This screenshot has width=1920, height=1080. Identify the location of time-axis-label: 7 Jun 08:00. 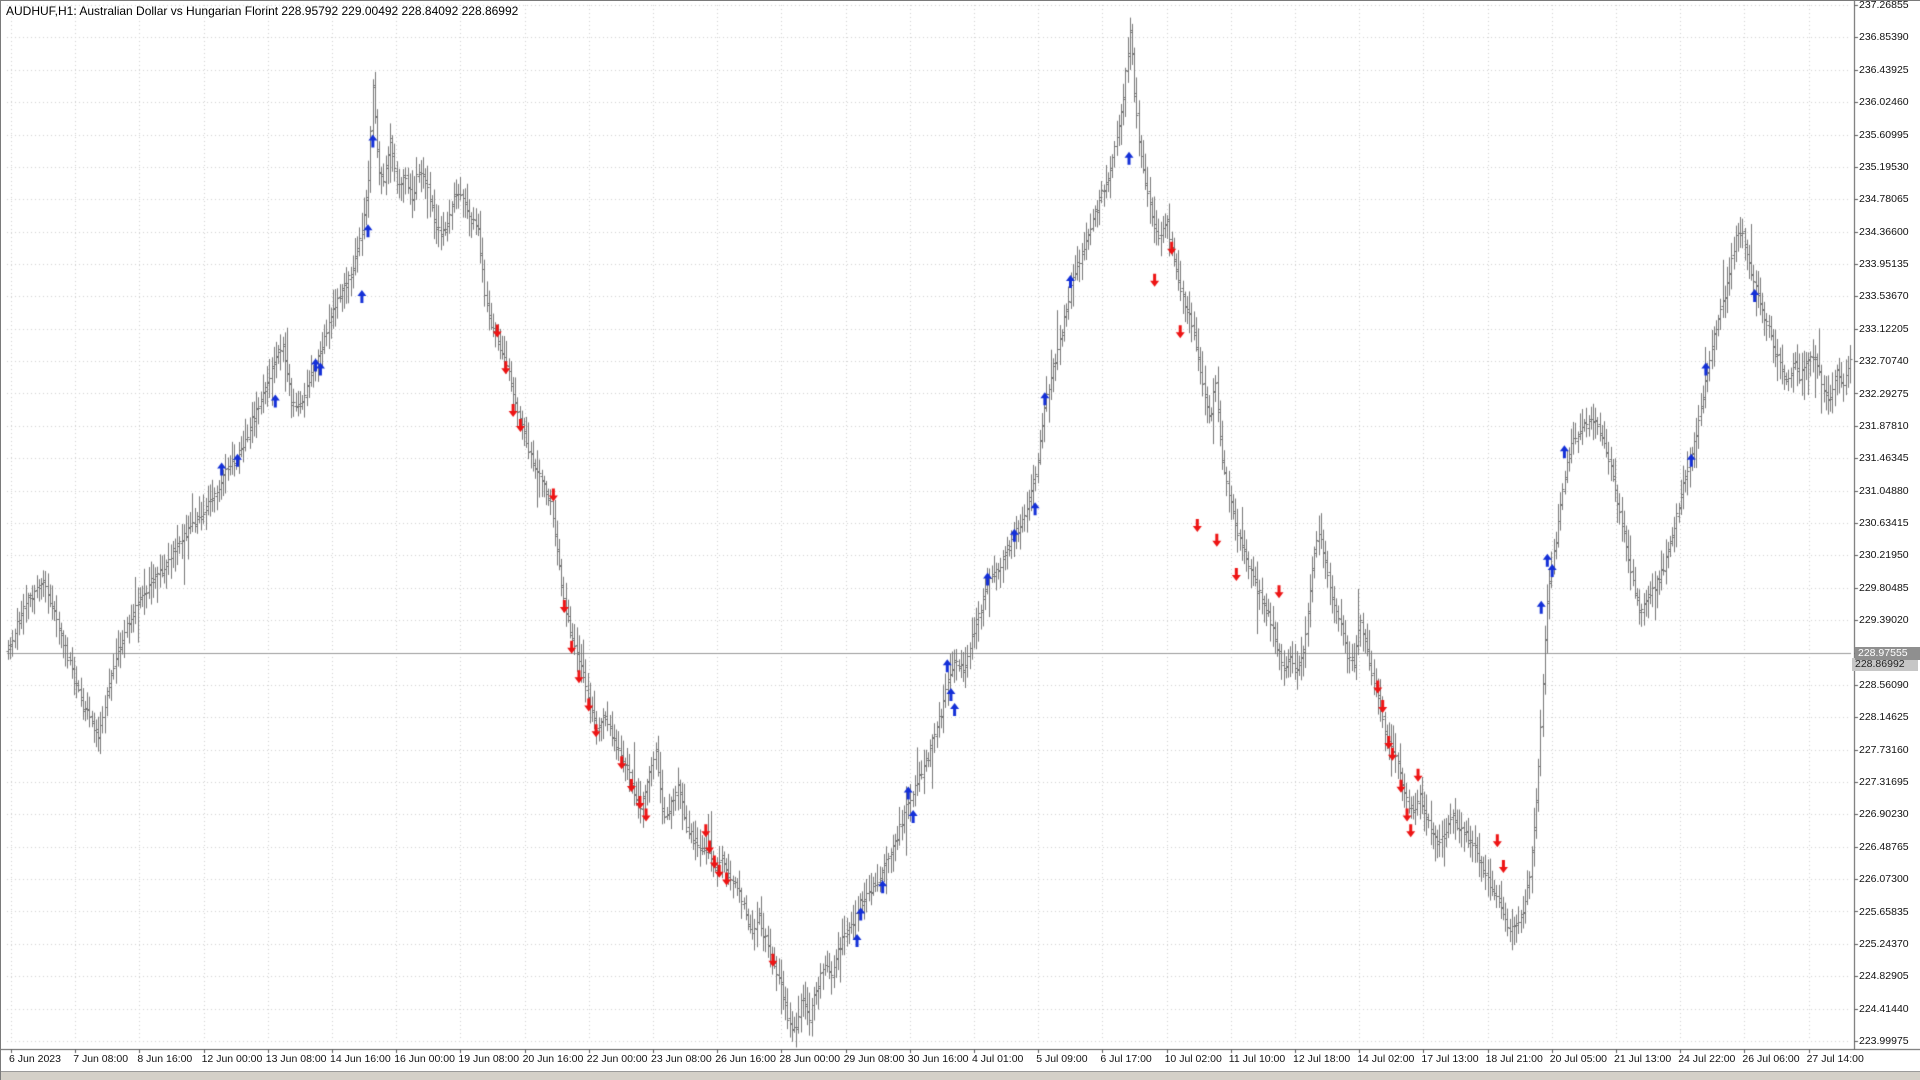
(101, 1059).